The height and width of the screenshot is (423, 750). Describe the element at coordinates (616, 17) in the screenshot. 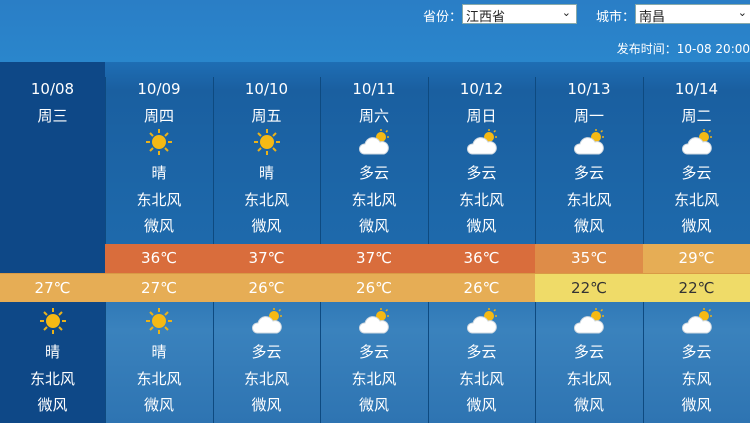

I see `city-label: 城市：` at that location.